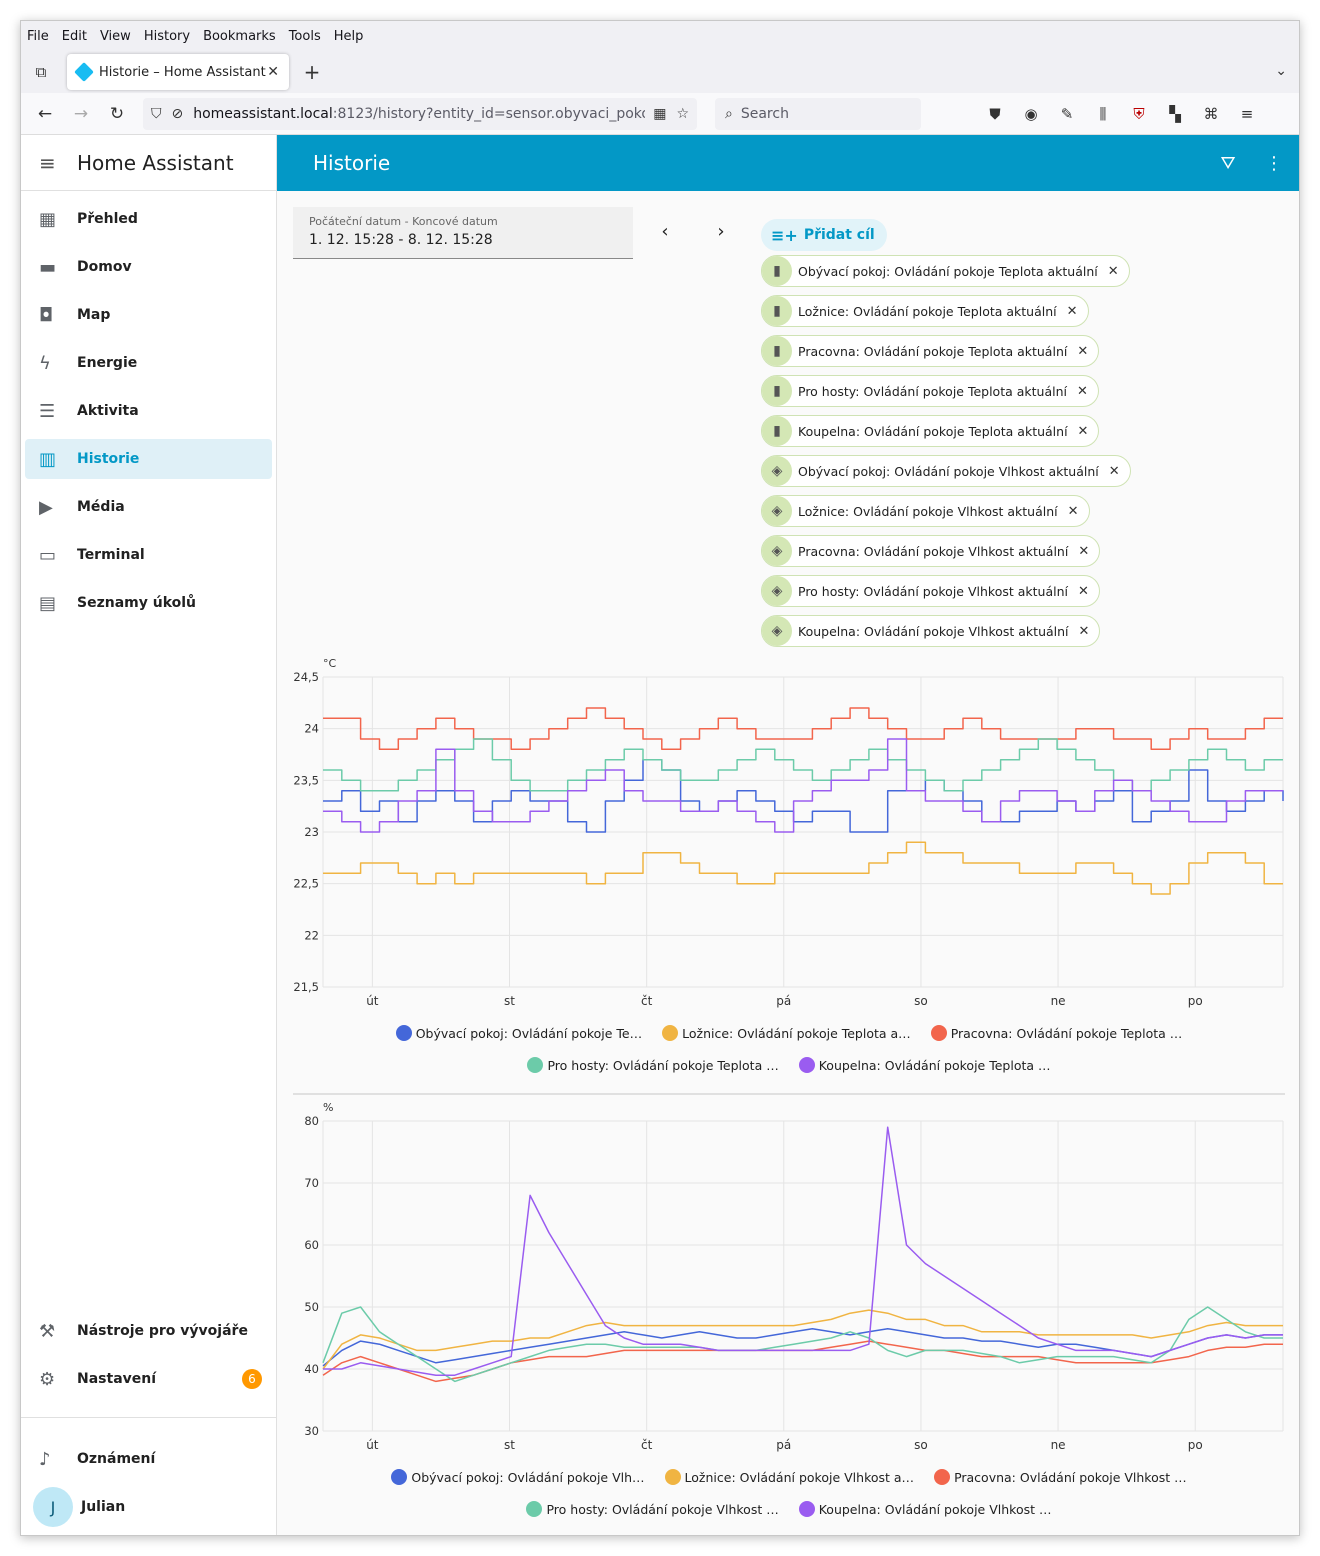 The image size is (1320, 1556). Describe the element at coordinates (304, 36) in the screenshot. I see `menu-tools: Tools` at that location.